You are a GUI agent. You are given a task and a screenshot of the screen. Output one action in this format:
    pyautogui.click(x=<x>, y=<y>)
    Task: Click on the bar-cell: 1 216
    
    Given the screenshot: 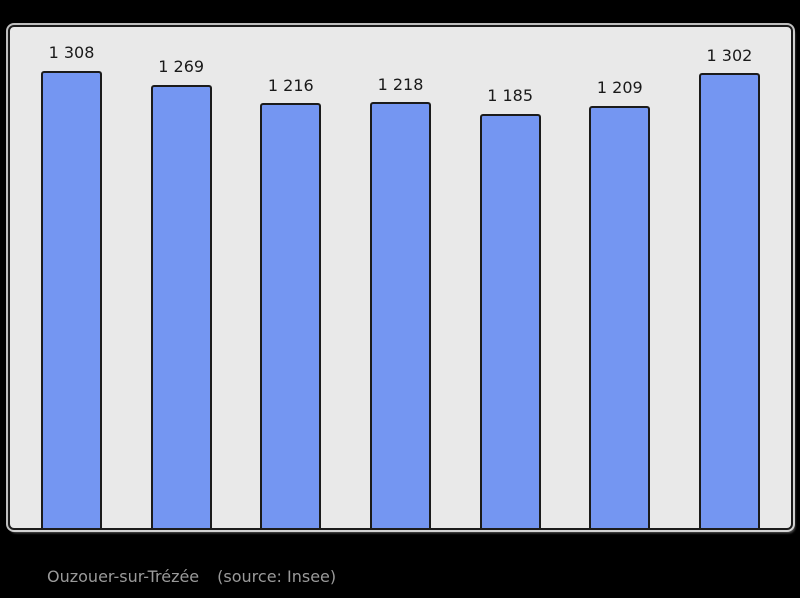 What is the action you would take?
    pyautogui.click(x=291, y=277)
    